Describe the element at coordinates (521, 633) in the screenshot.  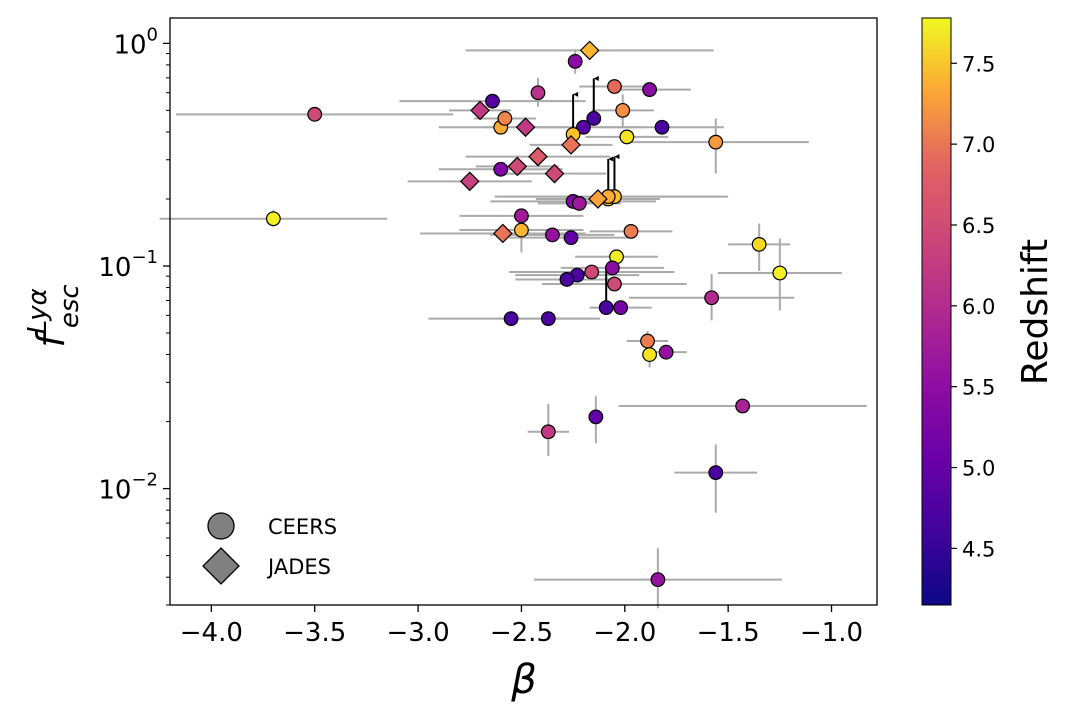
I see `x-tick-label: −2.5` at that location.